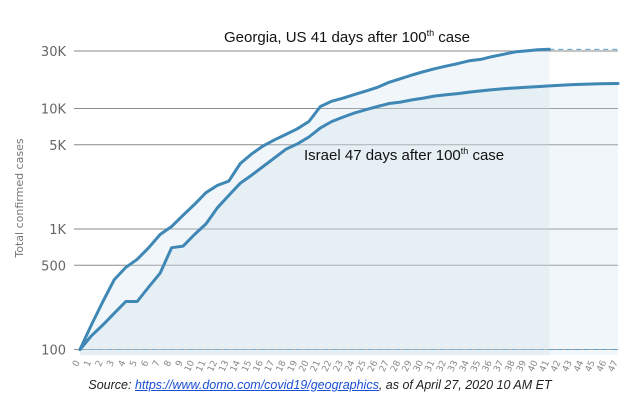 This screenshot has height=400, width=640. Describe the element at coordinates (347, 37) in the screenshot. I see `annotation-georgia: Georgia, US 41 days after 100th case` at that location.